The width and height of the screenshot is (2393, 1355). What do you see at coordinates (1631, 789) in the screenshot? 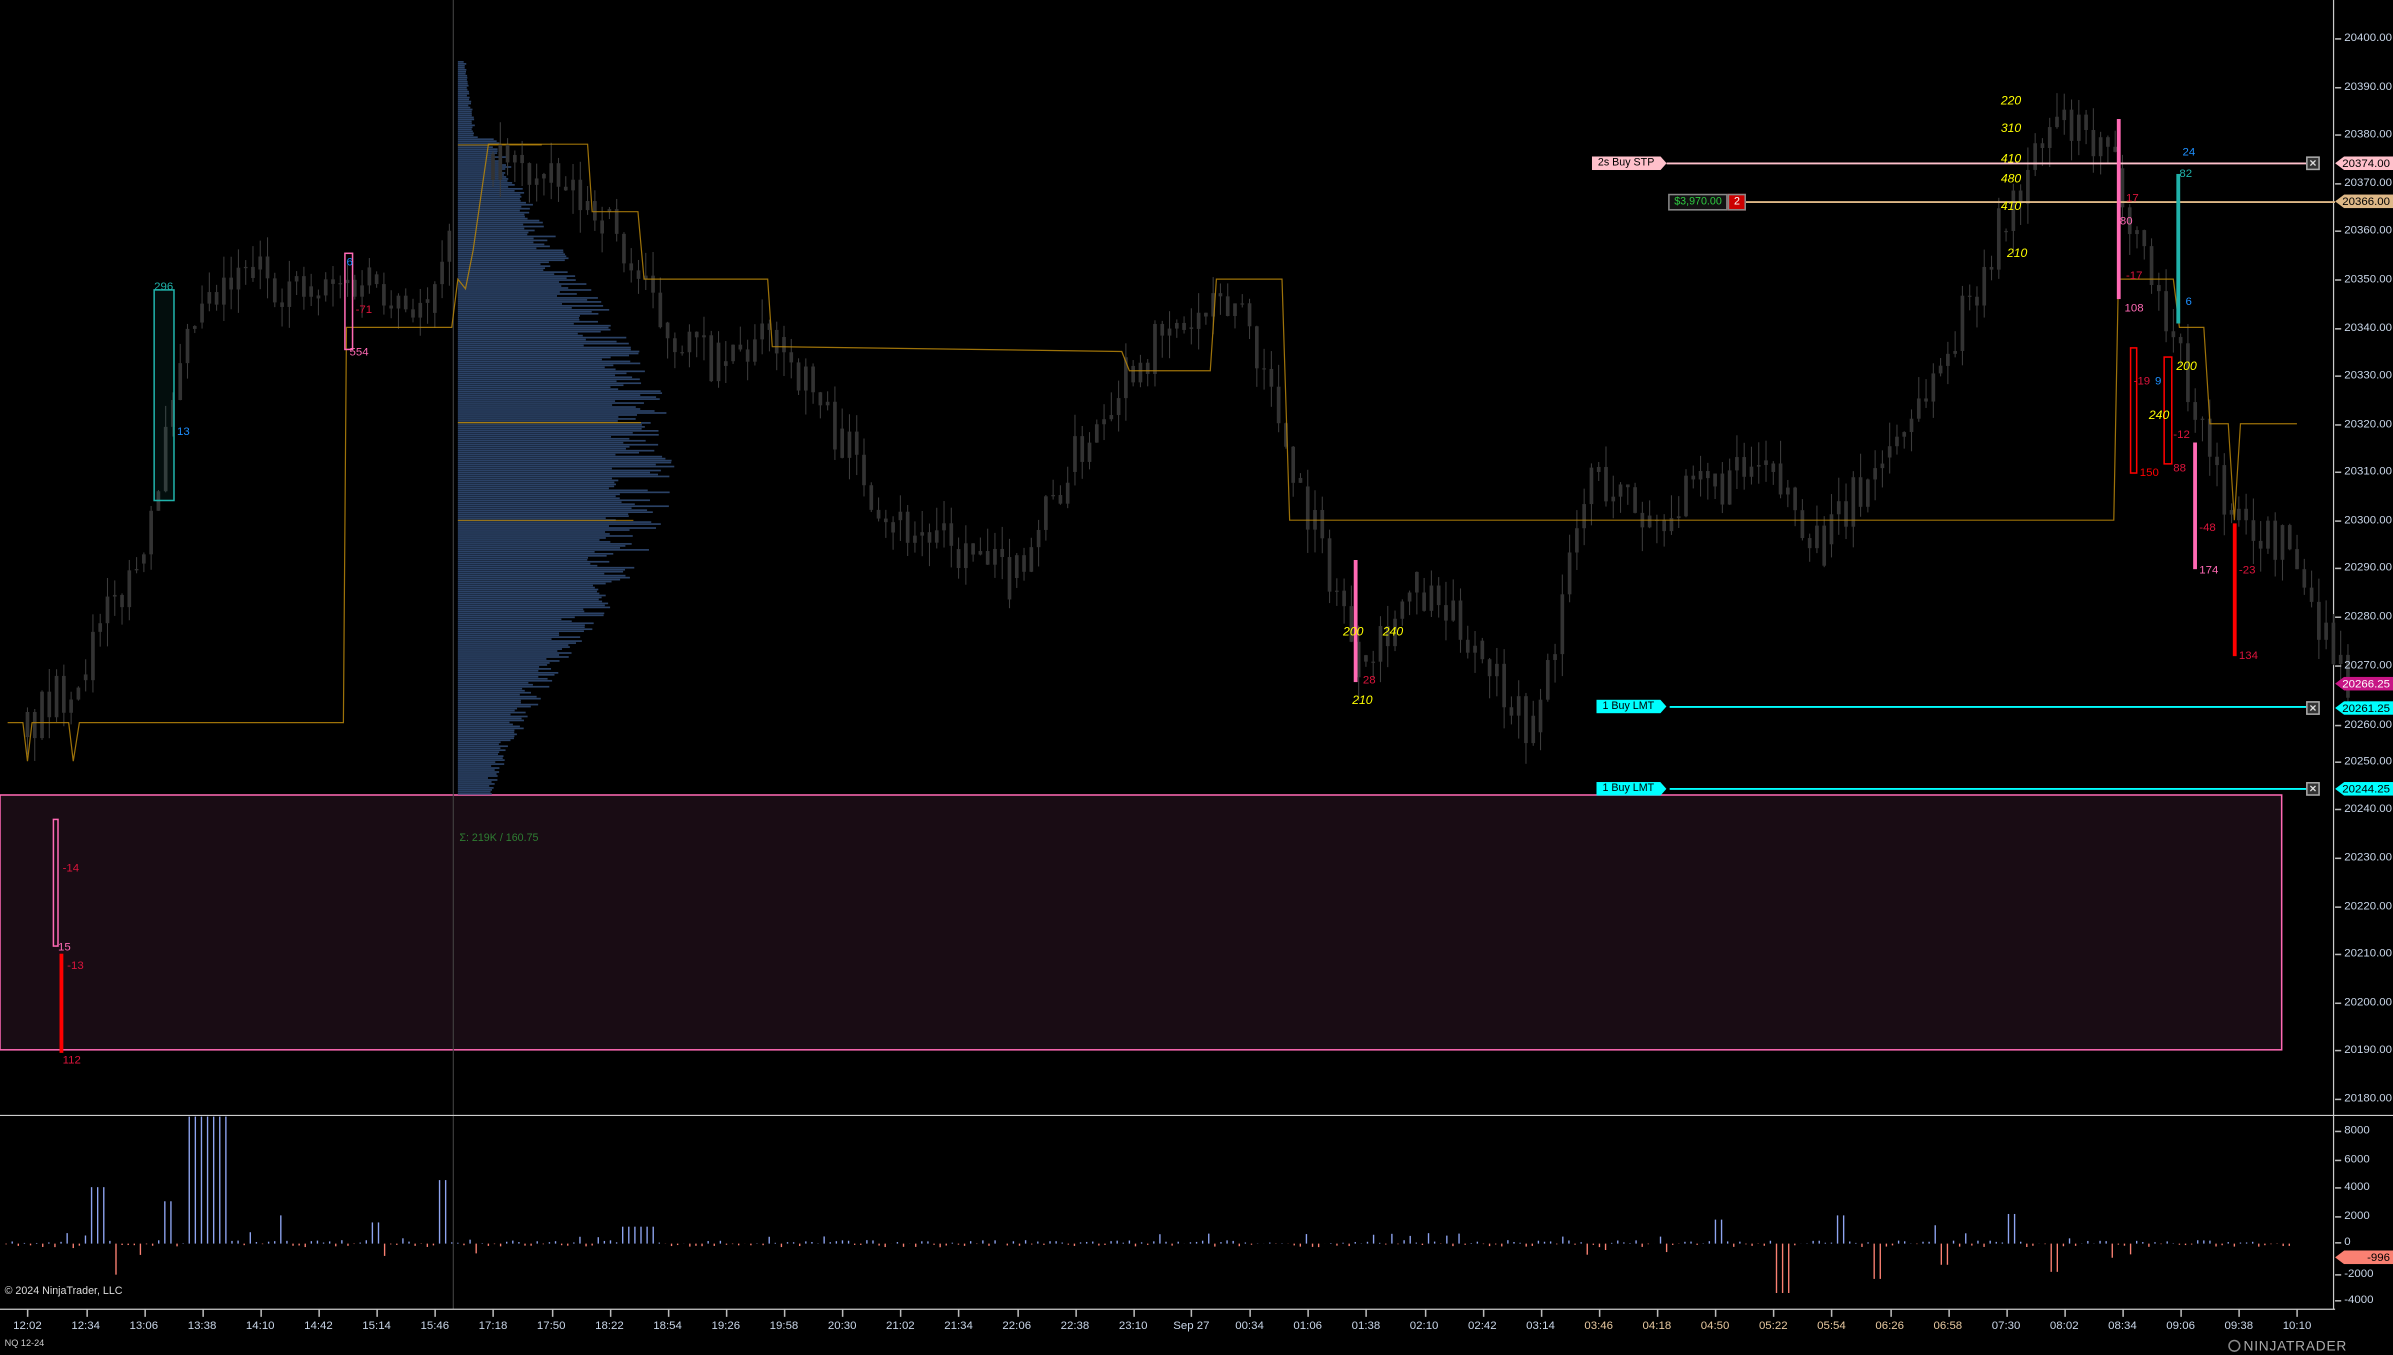
I see `buy-limit-order-label-2: 1 Buy LMT` at bounding box center [1631, 789].